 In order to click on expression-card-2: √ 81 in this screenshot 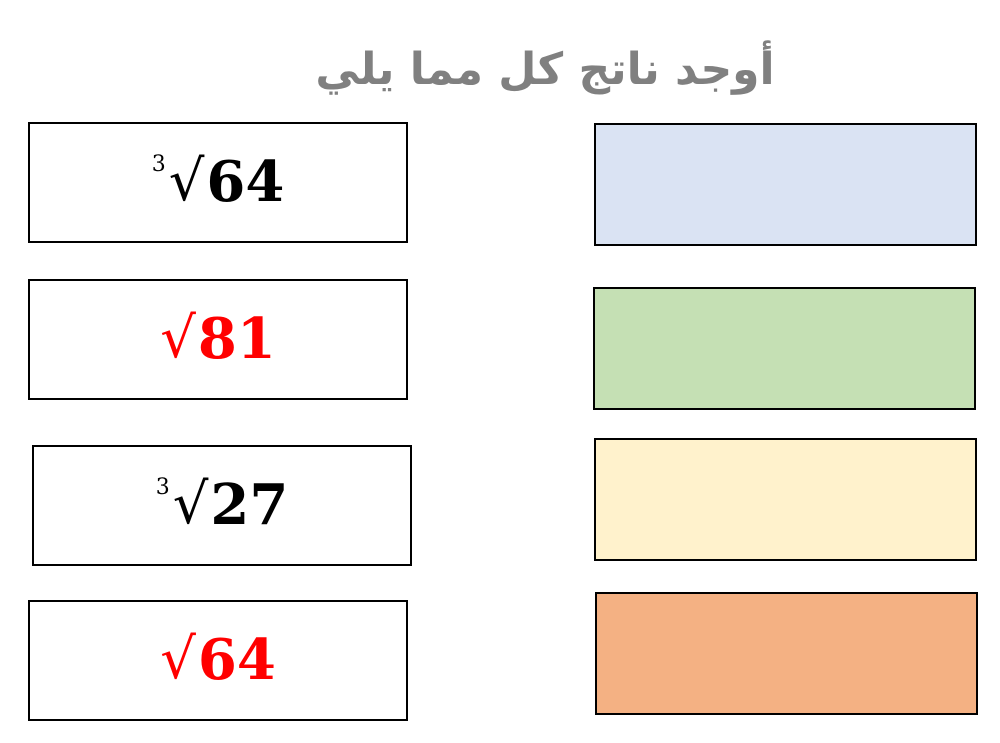, I will do `click(218, 339)`.